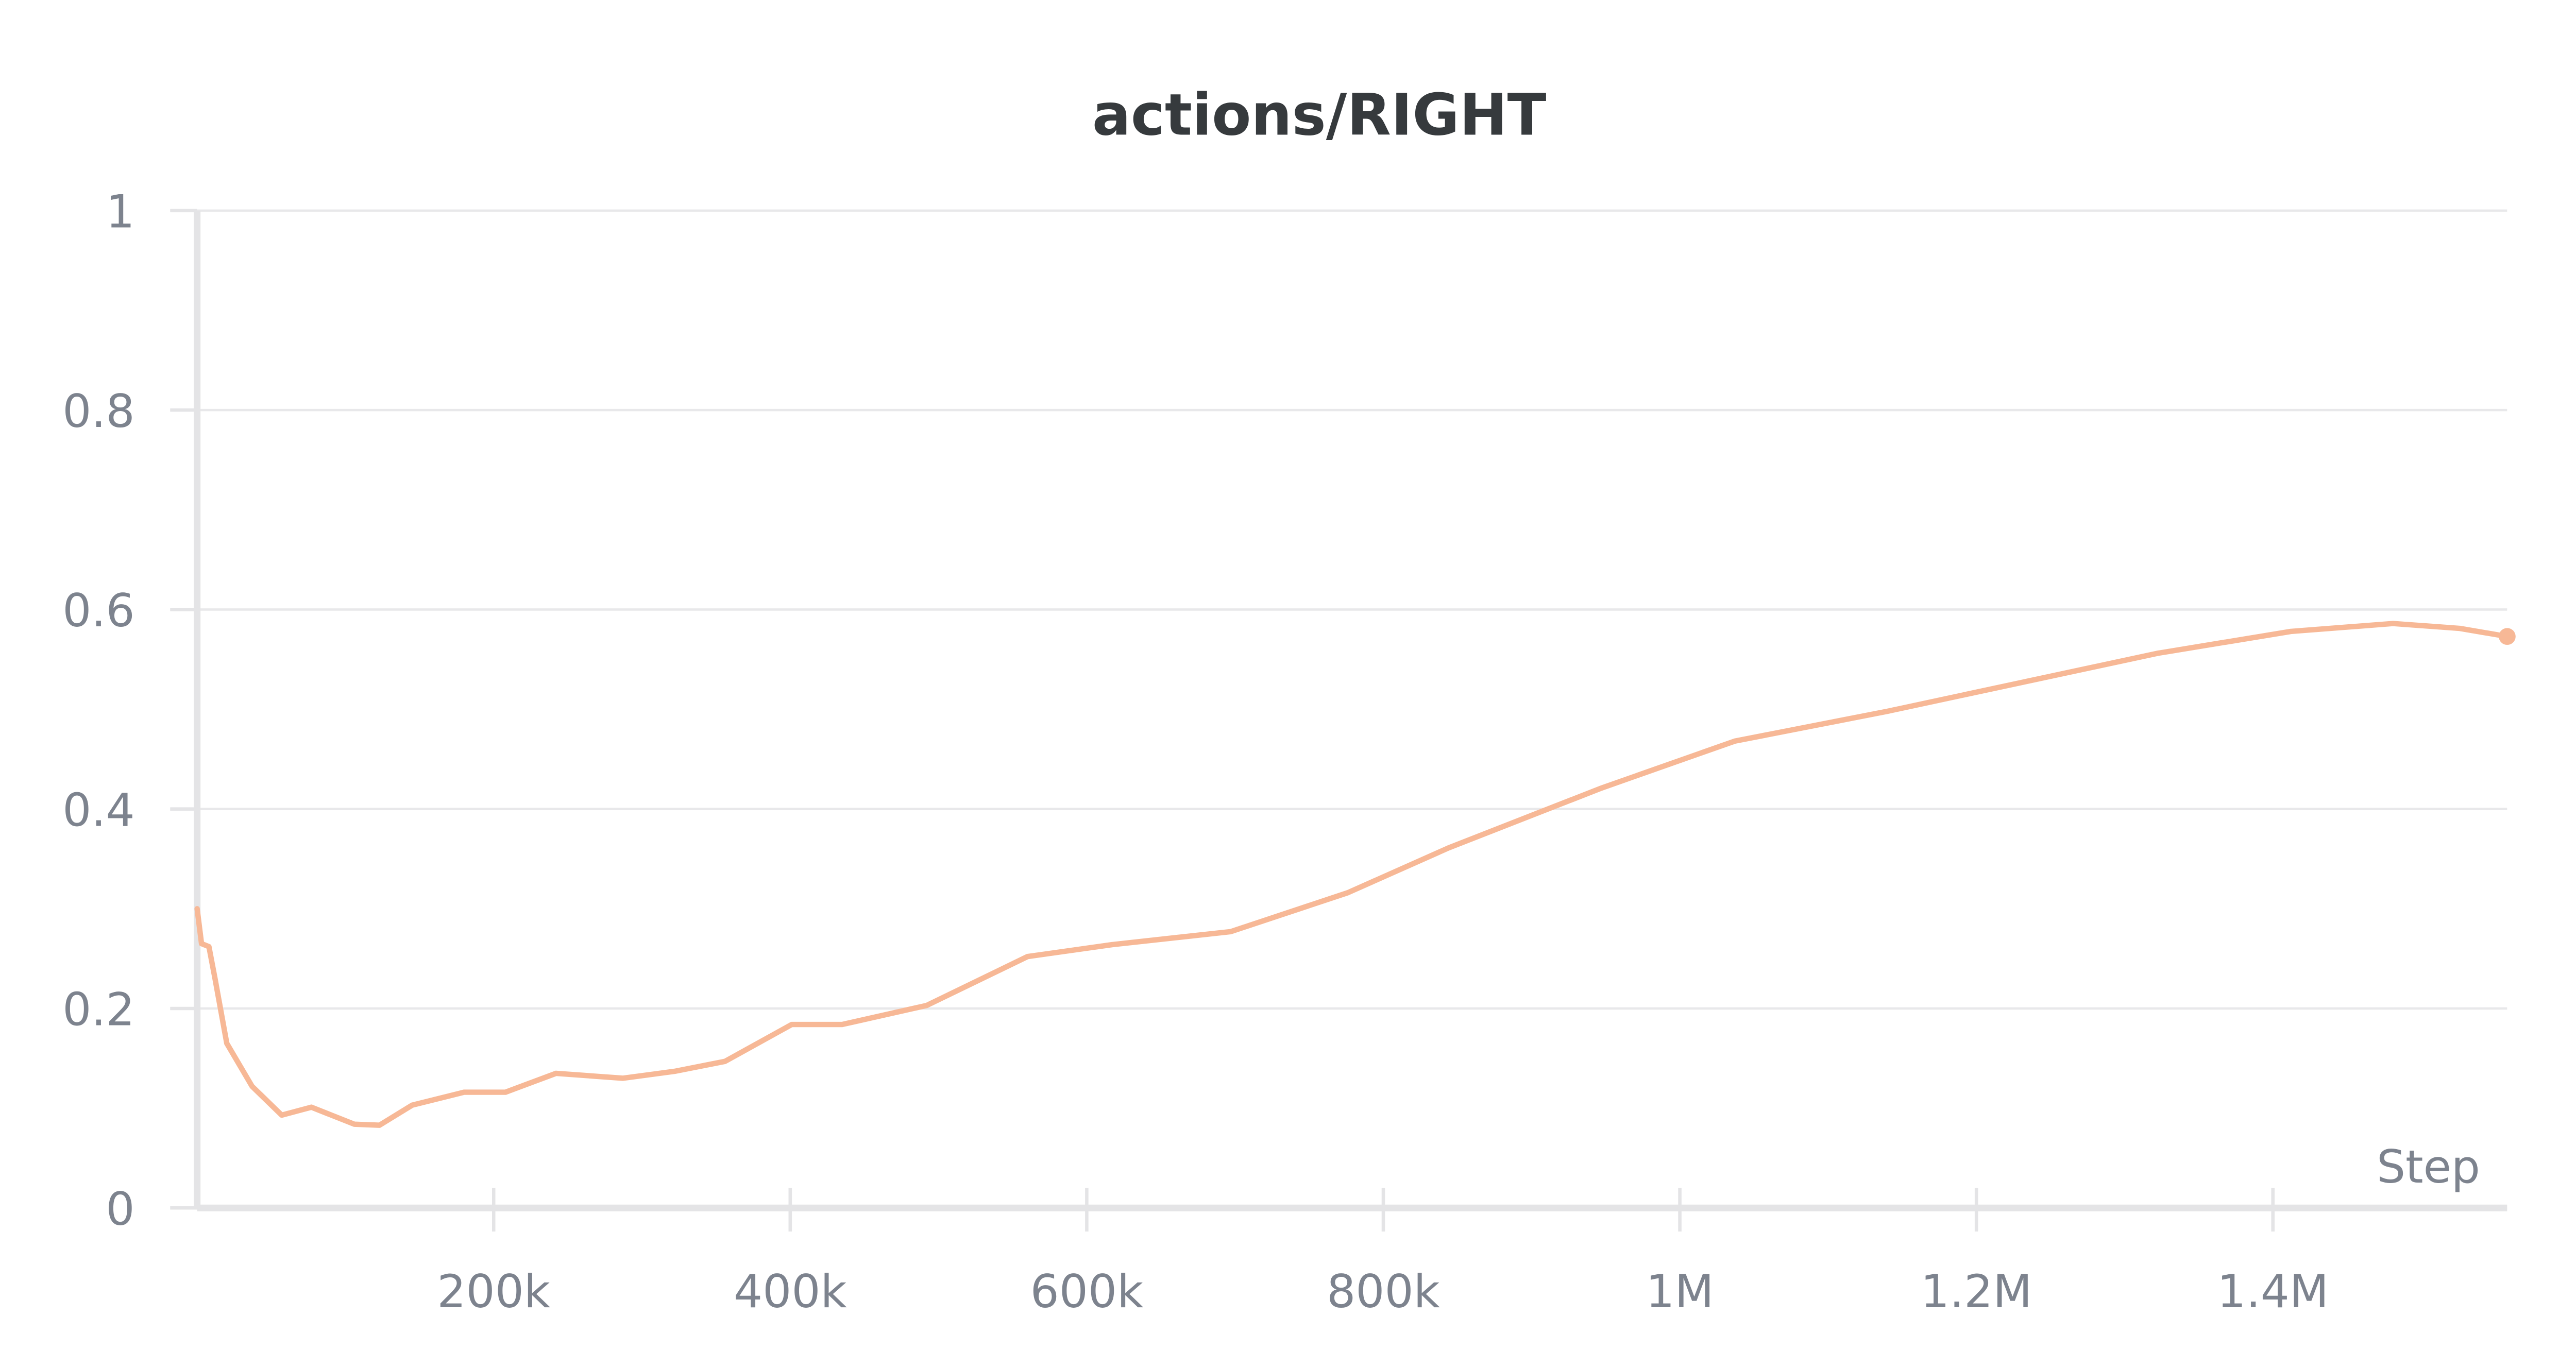 The image size is (2576, 1368). I want to click on y-tick-label: 1, so click(120, 211).